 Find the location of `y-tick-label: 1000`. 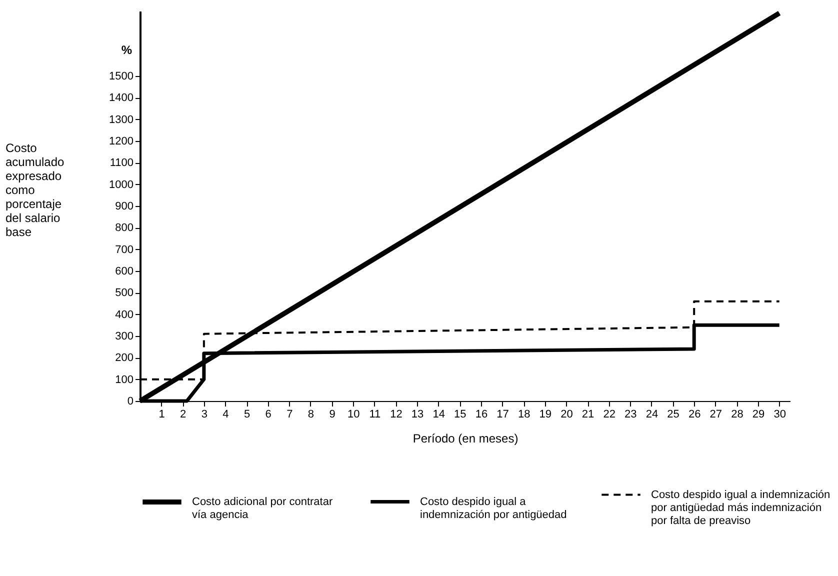

y-tick-label: 1000 is located at coordinates (121, 184).